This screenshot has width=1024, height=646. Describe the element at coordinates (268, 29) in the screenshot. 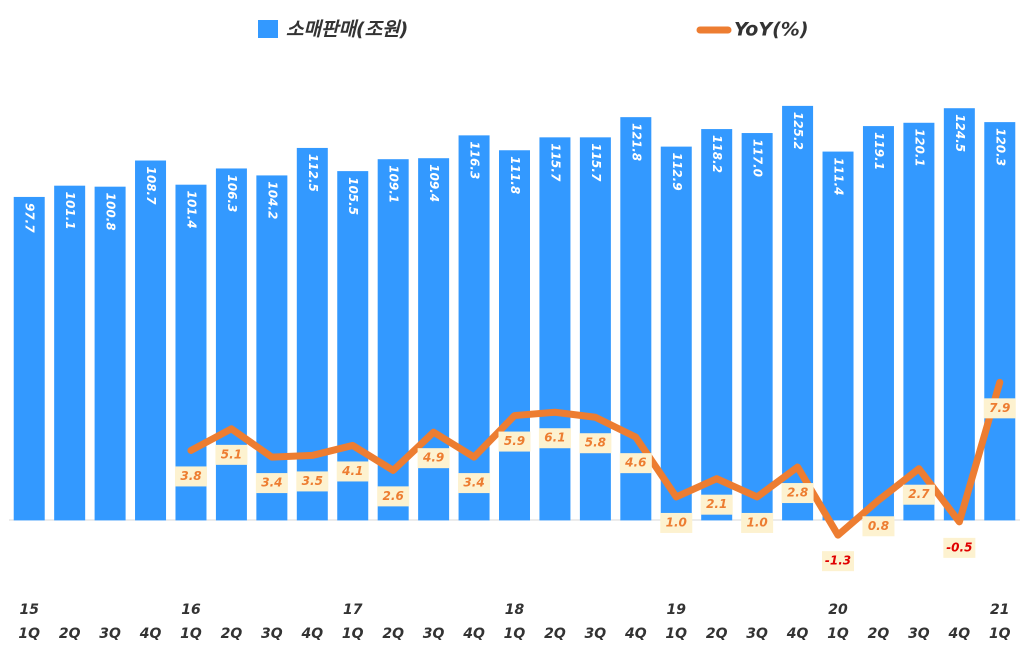

I see `legend-swatch` at that location.